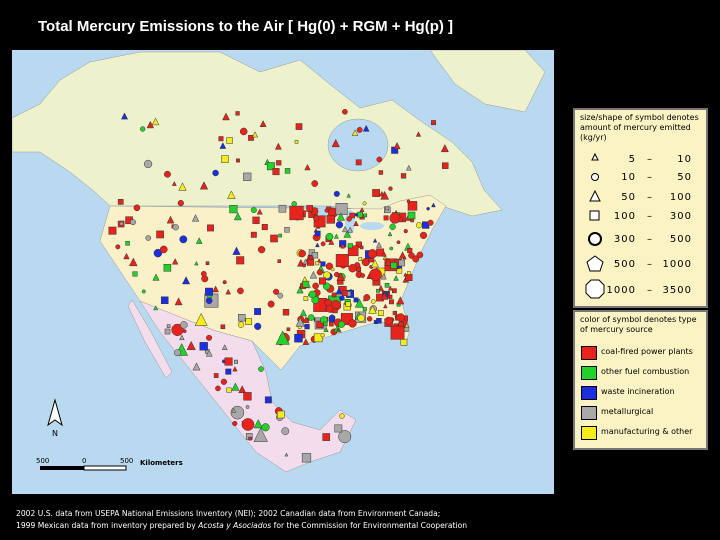  Describe the element at coordinates (84, 461) in the screenshot. I see `scale-label: 0` at that location.